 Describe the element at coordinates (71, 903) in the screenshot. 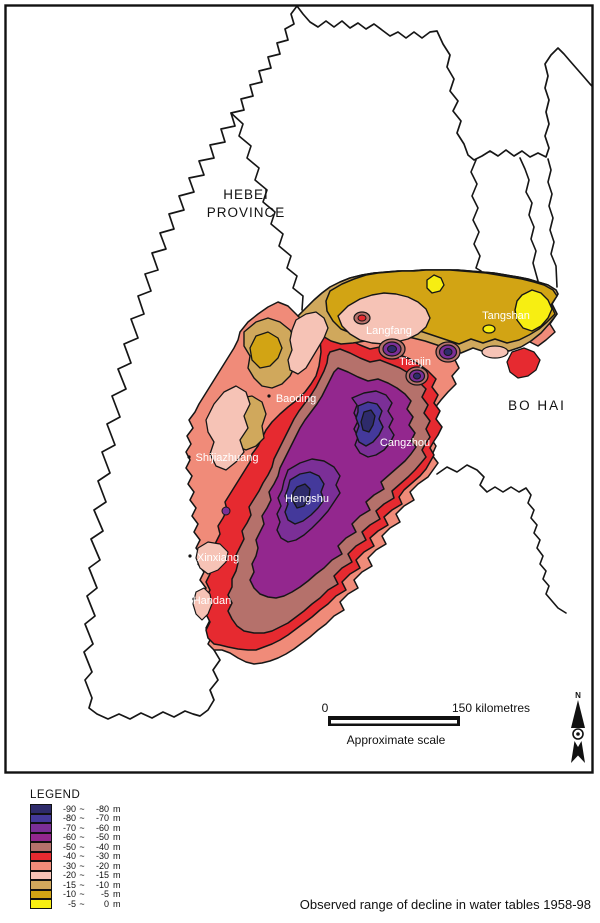

I see `legend-from: -5` at that location.